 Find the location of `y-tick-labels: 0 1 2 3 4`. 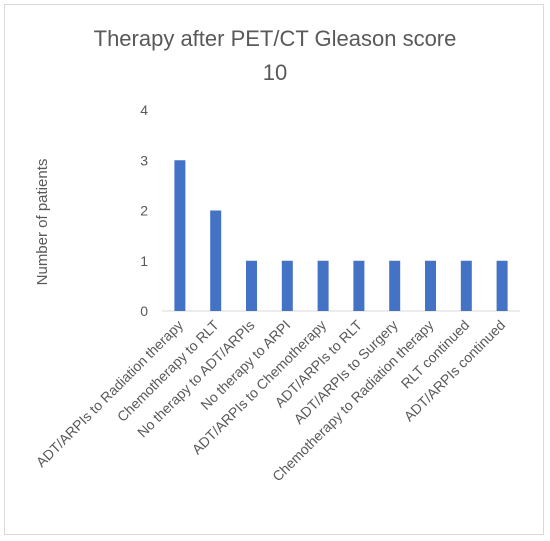

y-tick-labels: 0 1 2 3 4 is located at coordinates (144, 210).